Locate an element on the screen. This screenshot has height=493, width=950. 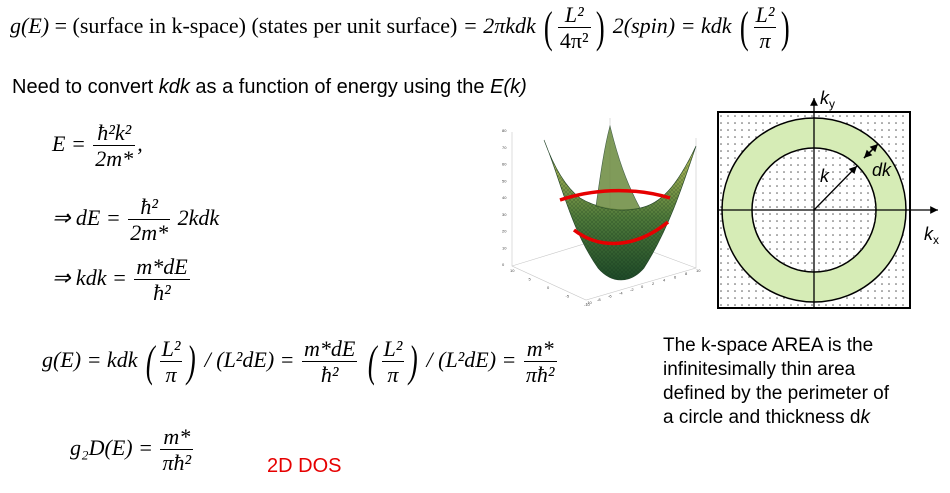
z-tick-label: 0 is located at coordinates (503, 264).